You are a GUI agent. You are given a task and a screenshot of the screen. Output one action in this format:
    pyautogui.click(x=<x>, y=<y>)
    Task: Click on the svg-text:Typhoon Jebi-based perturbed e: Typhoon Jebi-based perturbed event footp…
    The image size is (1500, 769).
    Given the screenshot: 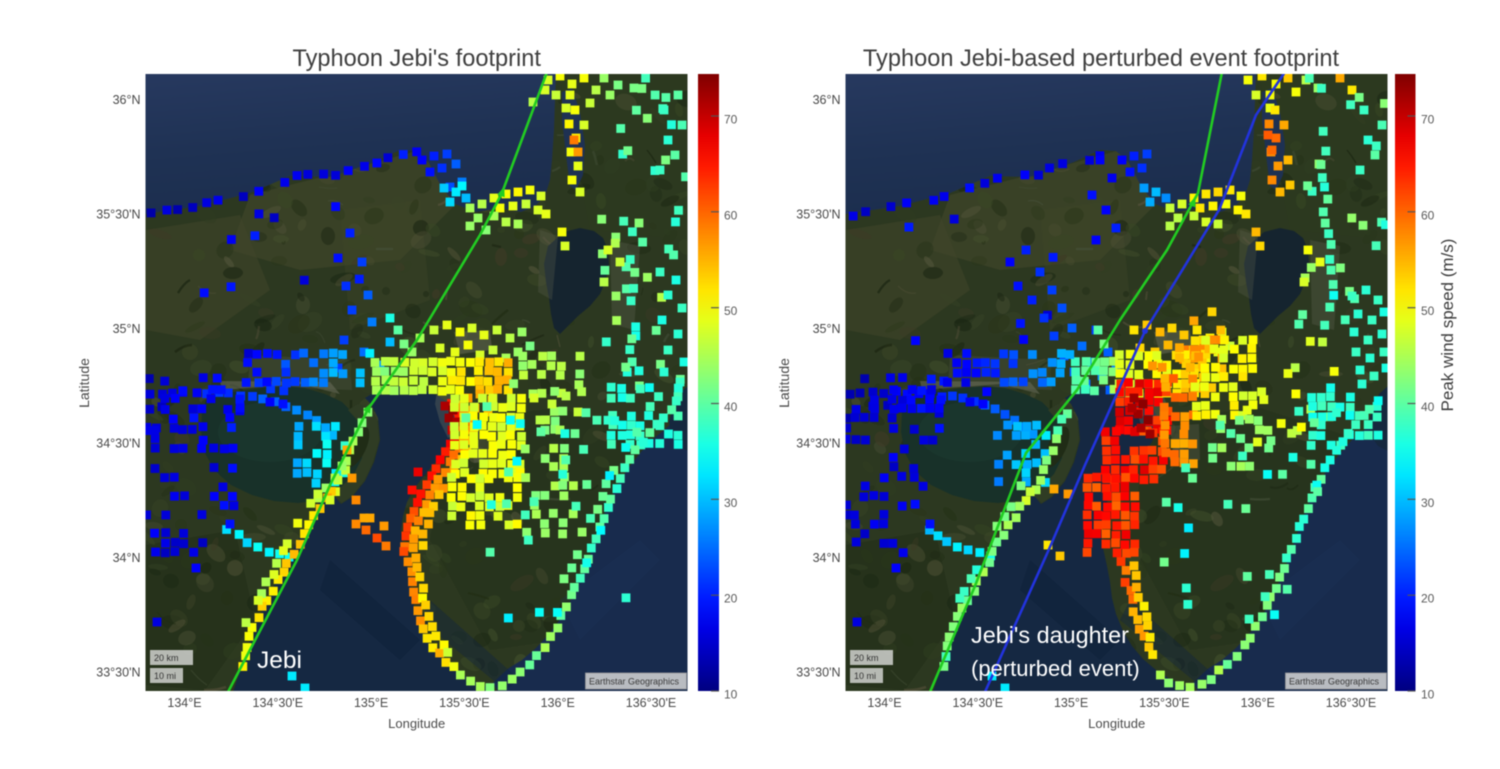 What is the action you would take?
    pyautogui.click(x=1101, y=59)
    